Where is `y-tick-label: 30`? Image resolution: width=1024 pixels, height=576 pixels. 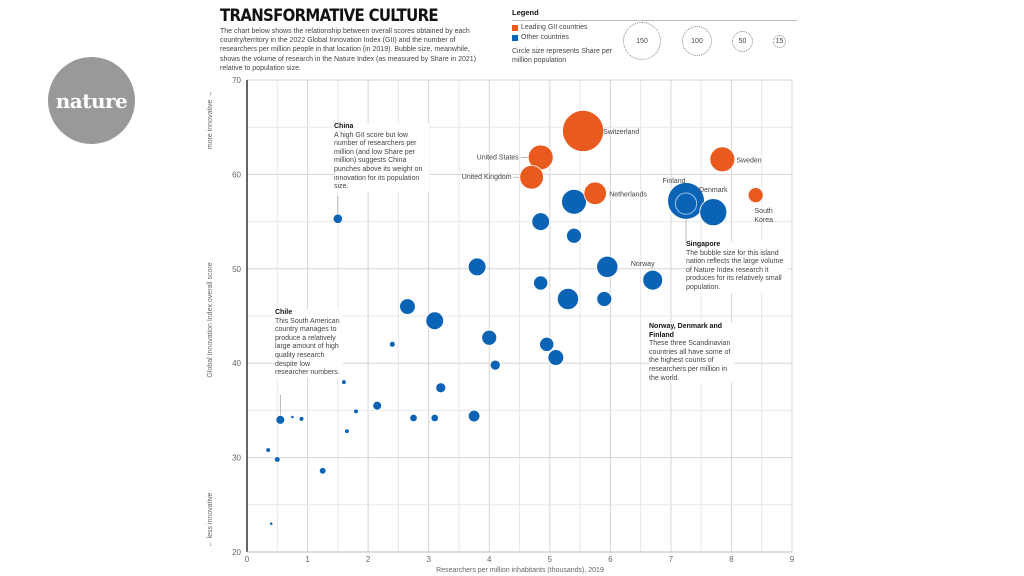
y-tick-label: 30 is located at coordinates (236, 458).